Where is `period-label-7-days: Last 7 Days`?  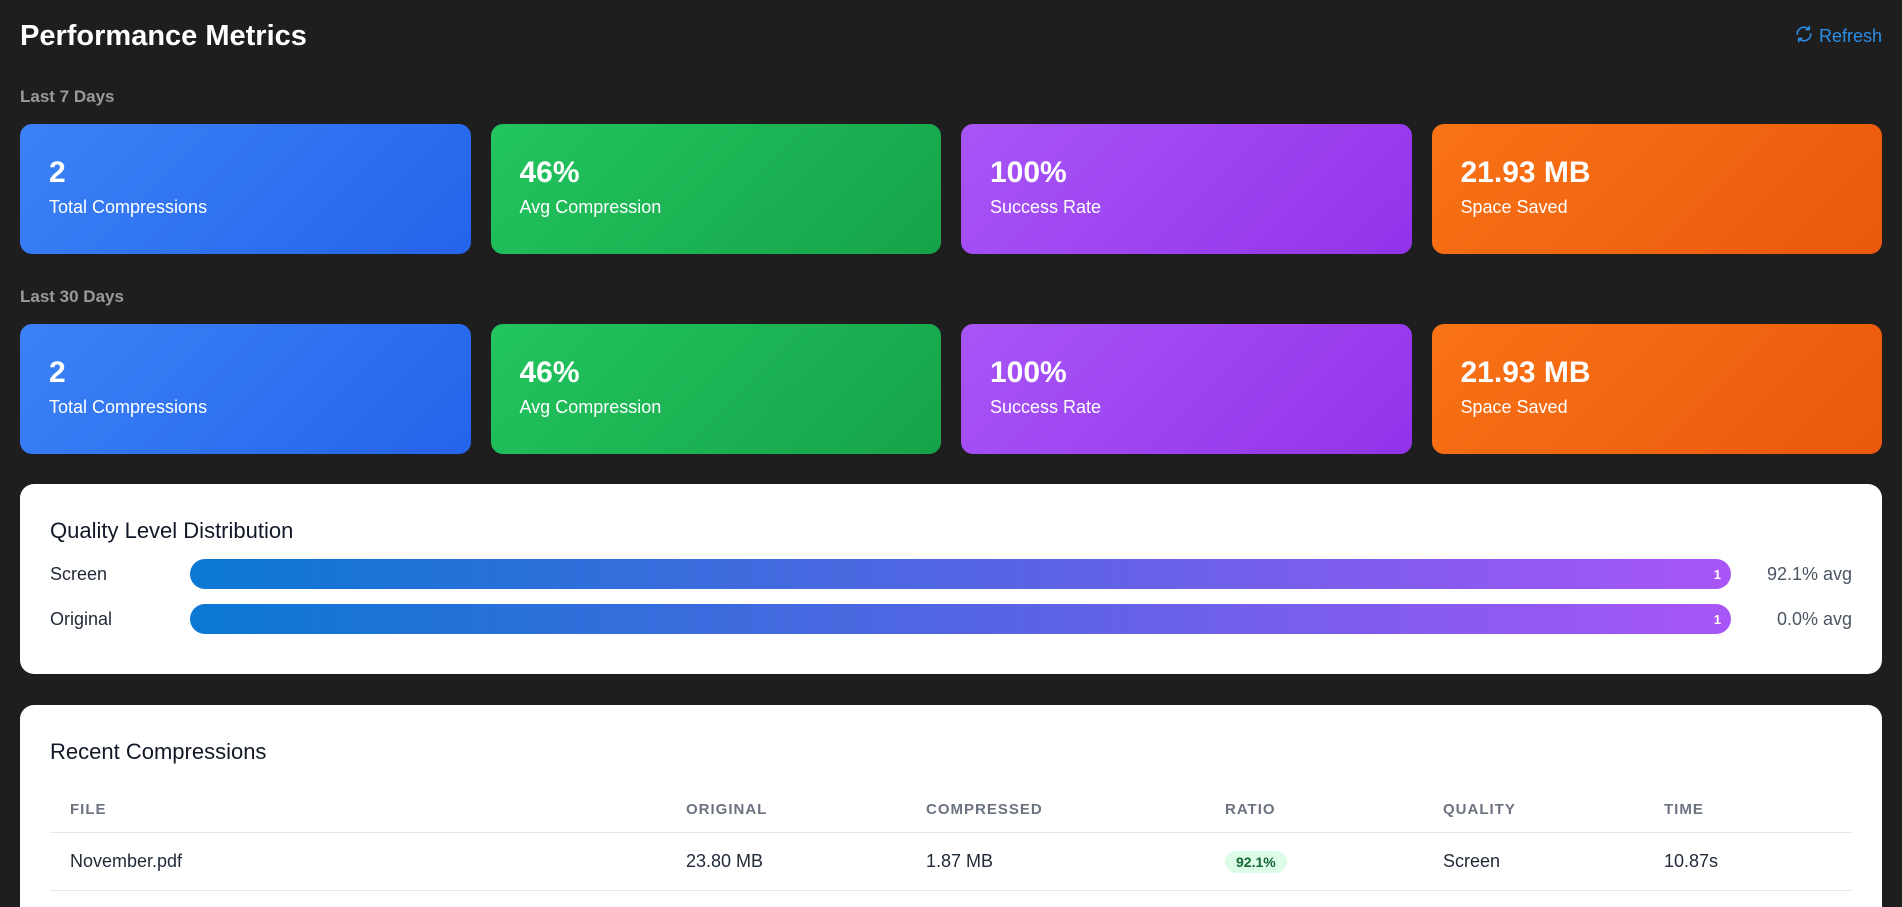
period-label-7-days: Last 7 Days is located at coordinates (67, 96).